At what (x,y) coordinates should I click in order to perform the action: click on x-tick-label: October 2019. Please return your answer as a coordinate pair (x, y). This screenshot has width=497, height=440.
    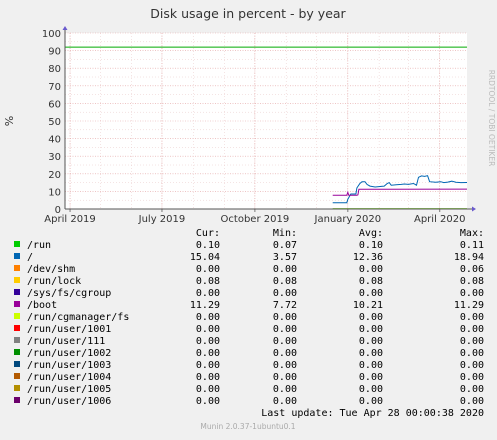
    Looking at the image, I should click on (255, 219).